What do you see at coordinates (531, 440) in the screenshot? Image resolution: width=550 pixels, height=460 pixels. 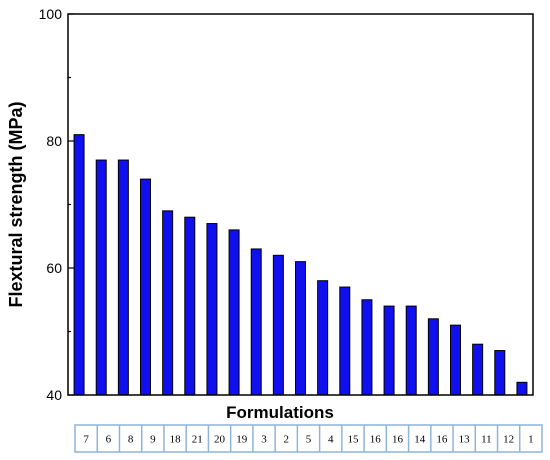 I see `formulation-label: 1` at bounding box center [531, 440].